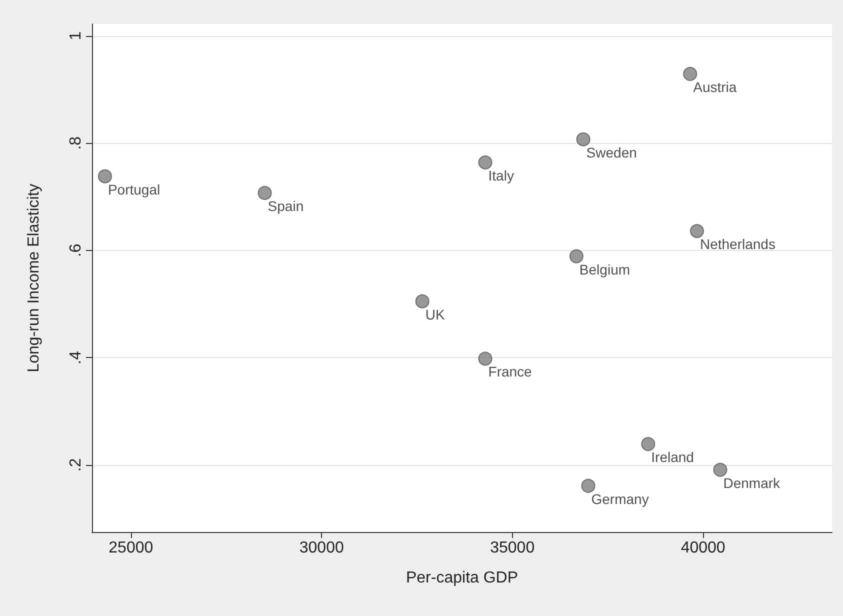 This screenshot has width=843, height=616. What do you see at coordinates (76, 465) in the screenshot?
I see `y-tick-label: .2` at bounding box center [76, 465].